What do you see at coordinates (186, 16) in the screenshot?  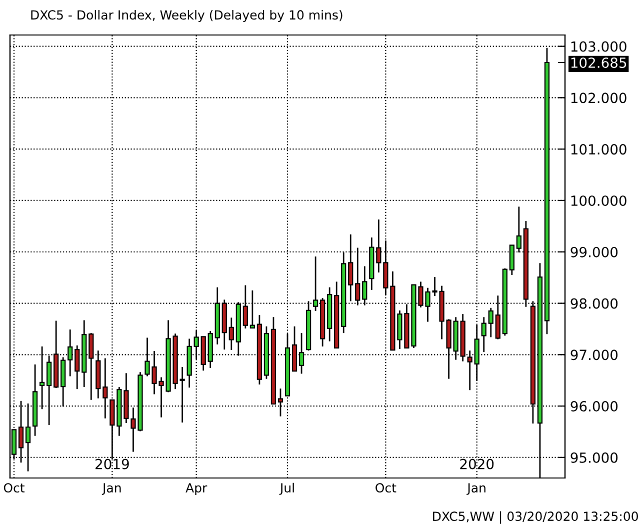 I see `chart-title: DXC5 - Dollar Index, Weekly (Delayed by 10 mins)` at bounding box center [186, 16].